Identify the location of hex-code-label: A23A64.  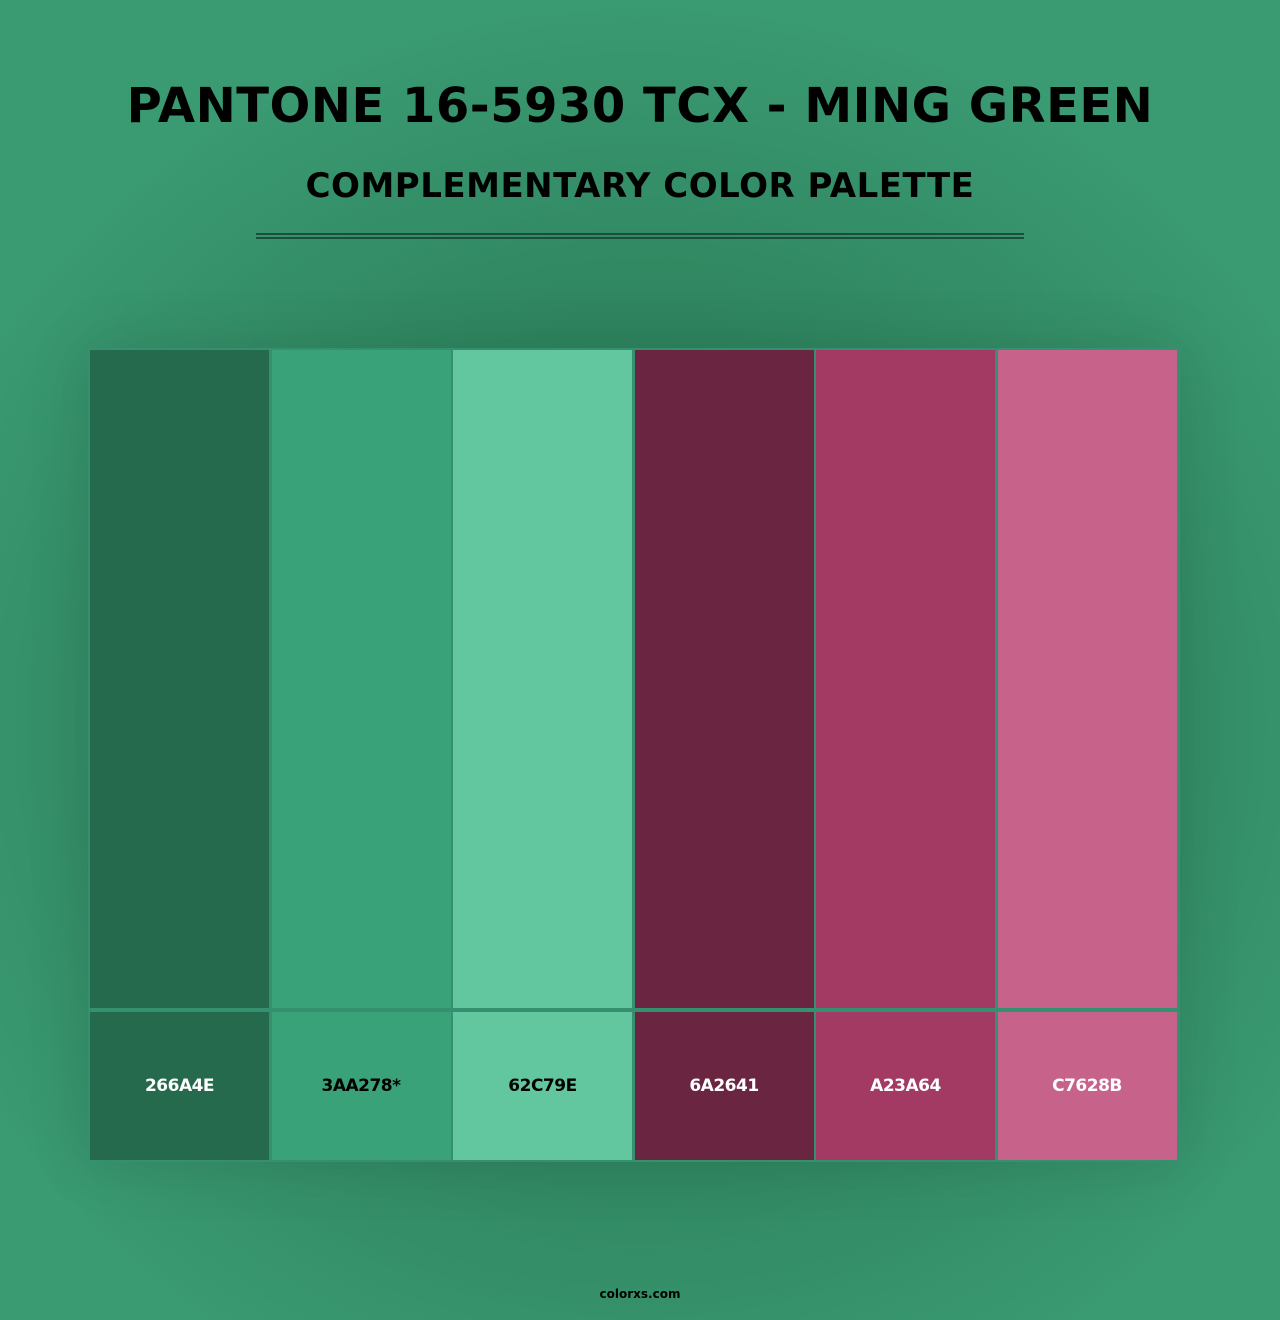
(905, 1086).